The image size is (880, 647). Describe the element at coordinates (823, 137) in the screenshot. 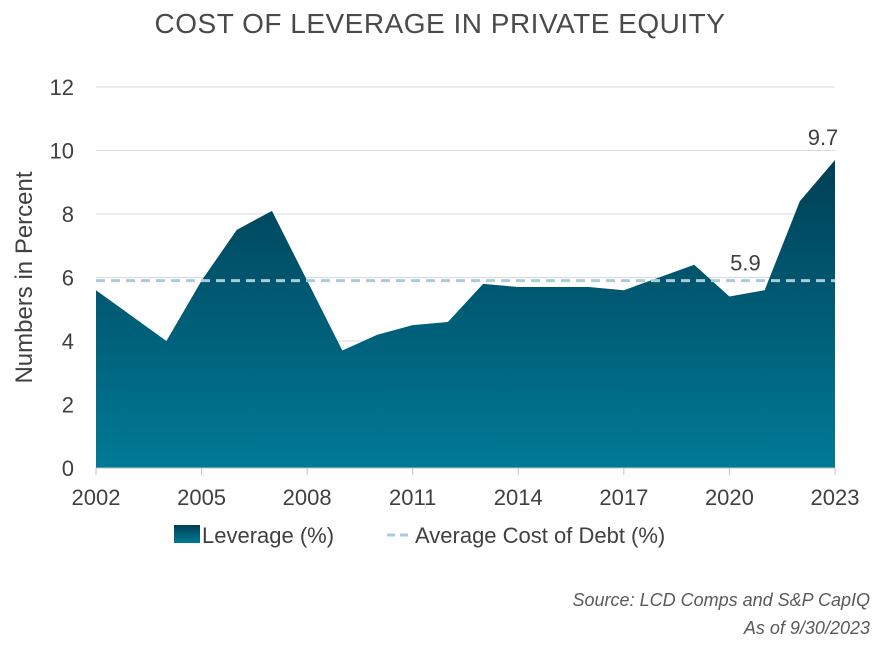

I see `annotation-latest-leverage: 9.7` at that location.